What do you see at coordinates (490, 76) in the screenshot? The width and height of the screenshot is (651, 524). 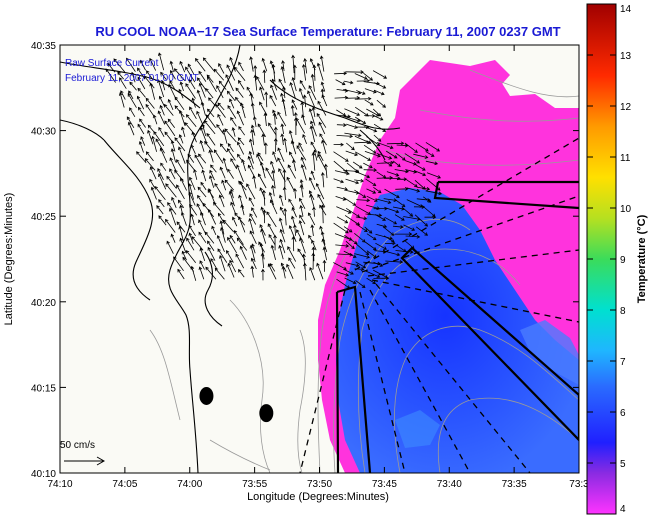 I see `warm-water-pocket` at bounding box center [490, 76].